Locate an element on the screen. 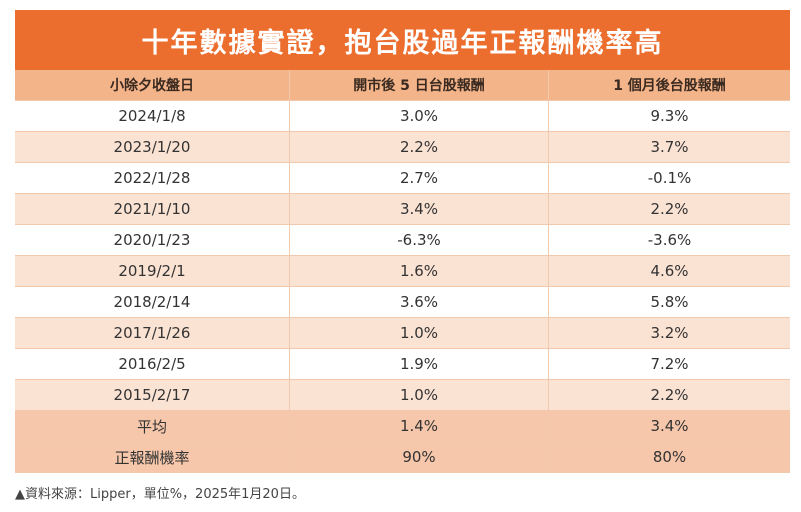 This screenshot has width=801, height=512. date-cell: 2021/1/10 is located at coordinates (152, 209).